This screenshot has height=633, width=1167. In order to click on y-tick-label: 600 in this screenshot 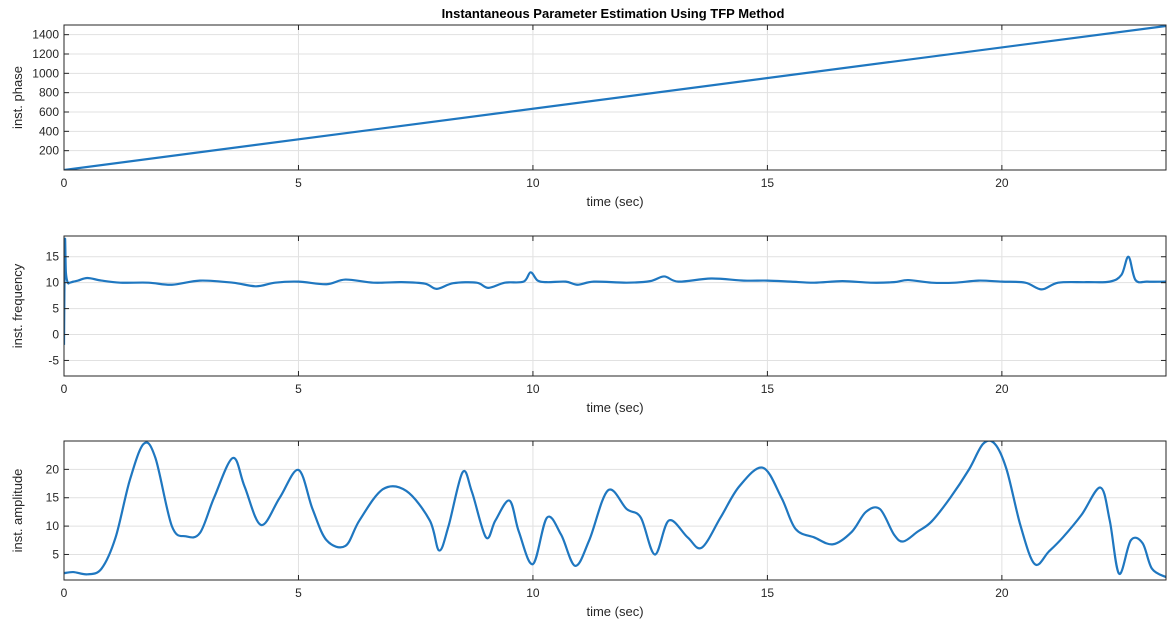, I will do `click(49, 112)`.